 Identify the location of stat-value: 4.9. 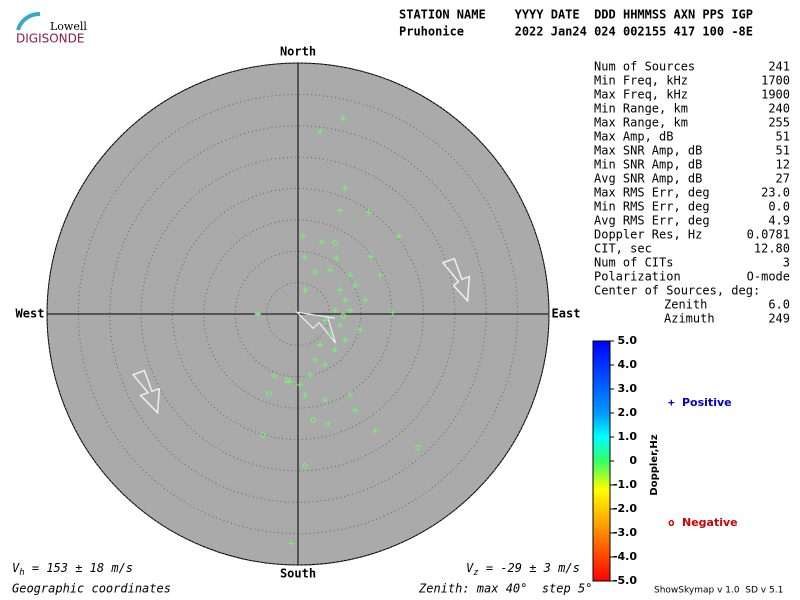
(779, 221).